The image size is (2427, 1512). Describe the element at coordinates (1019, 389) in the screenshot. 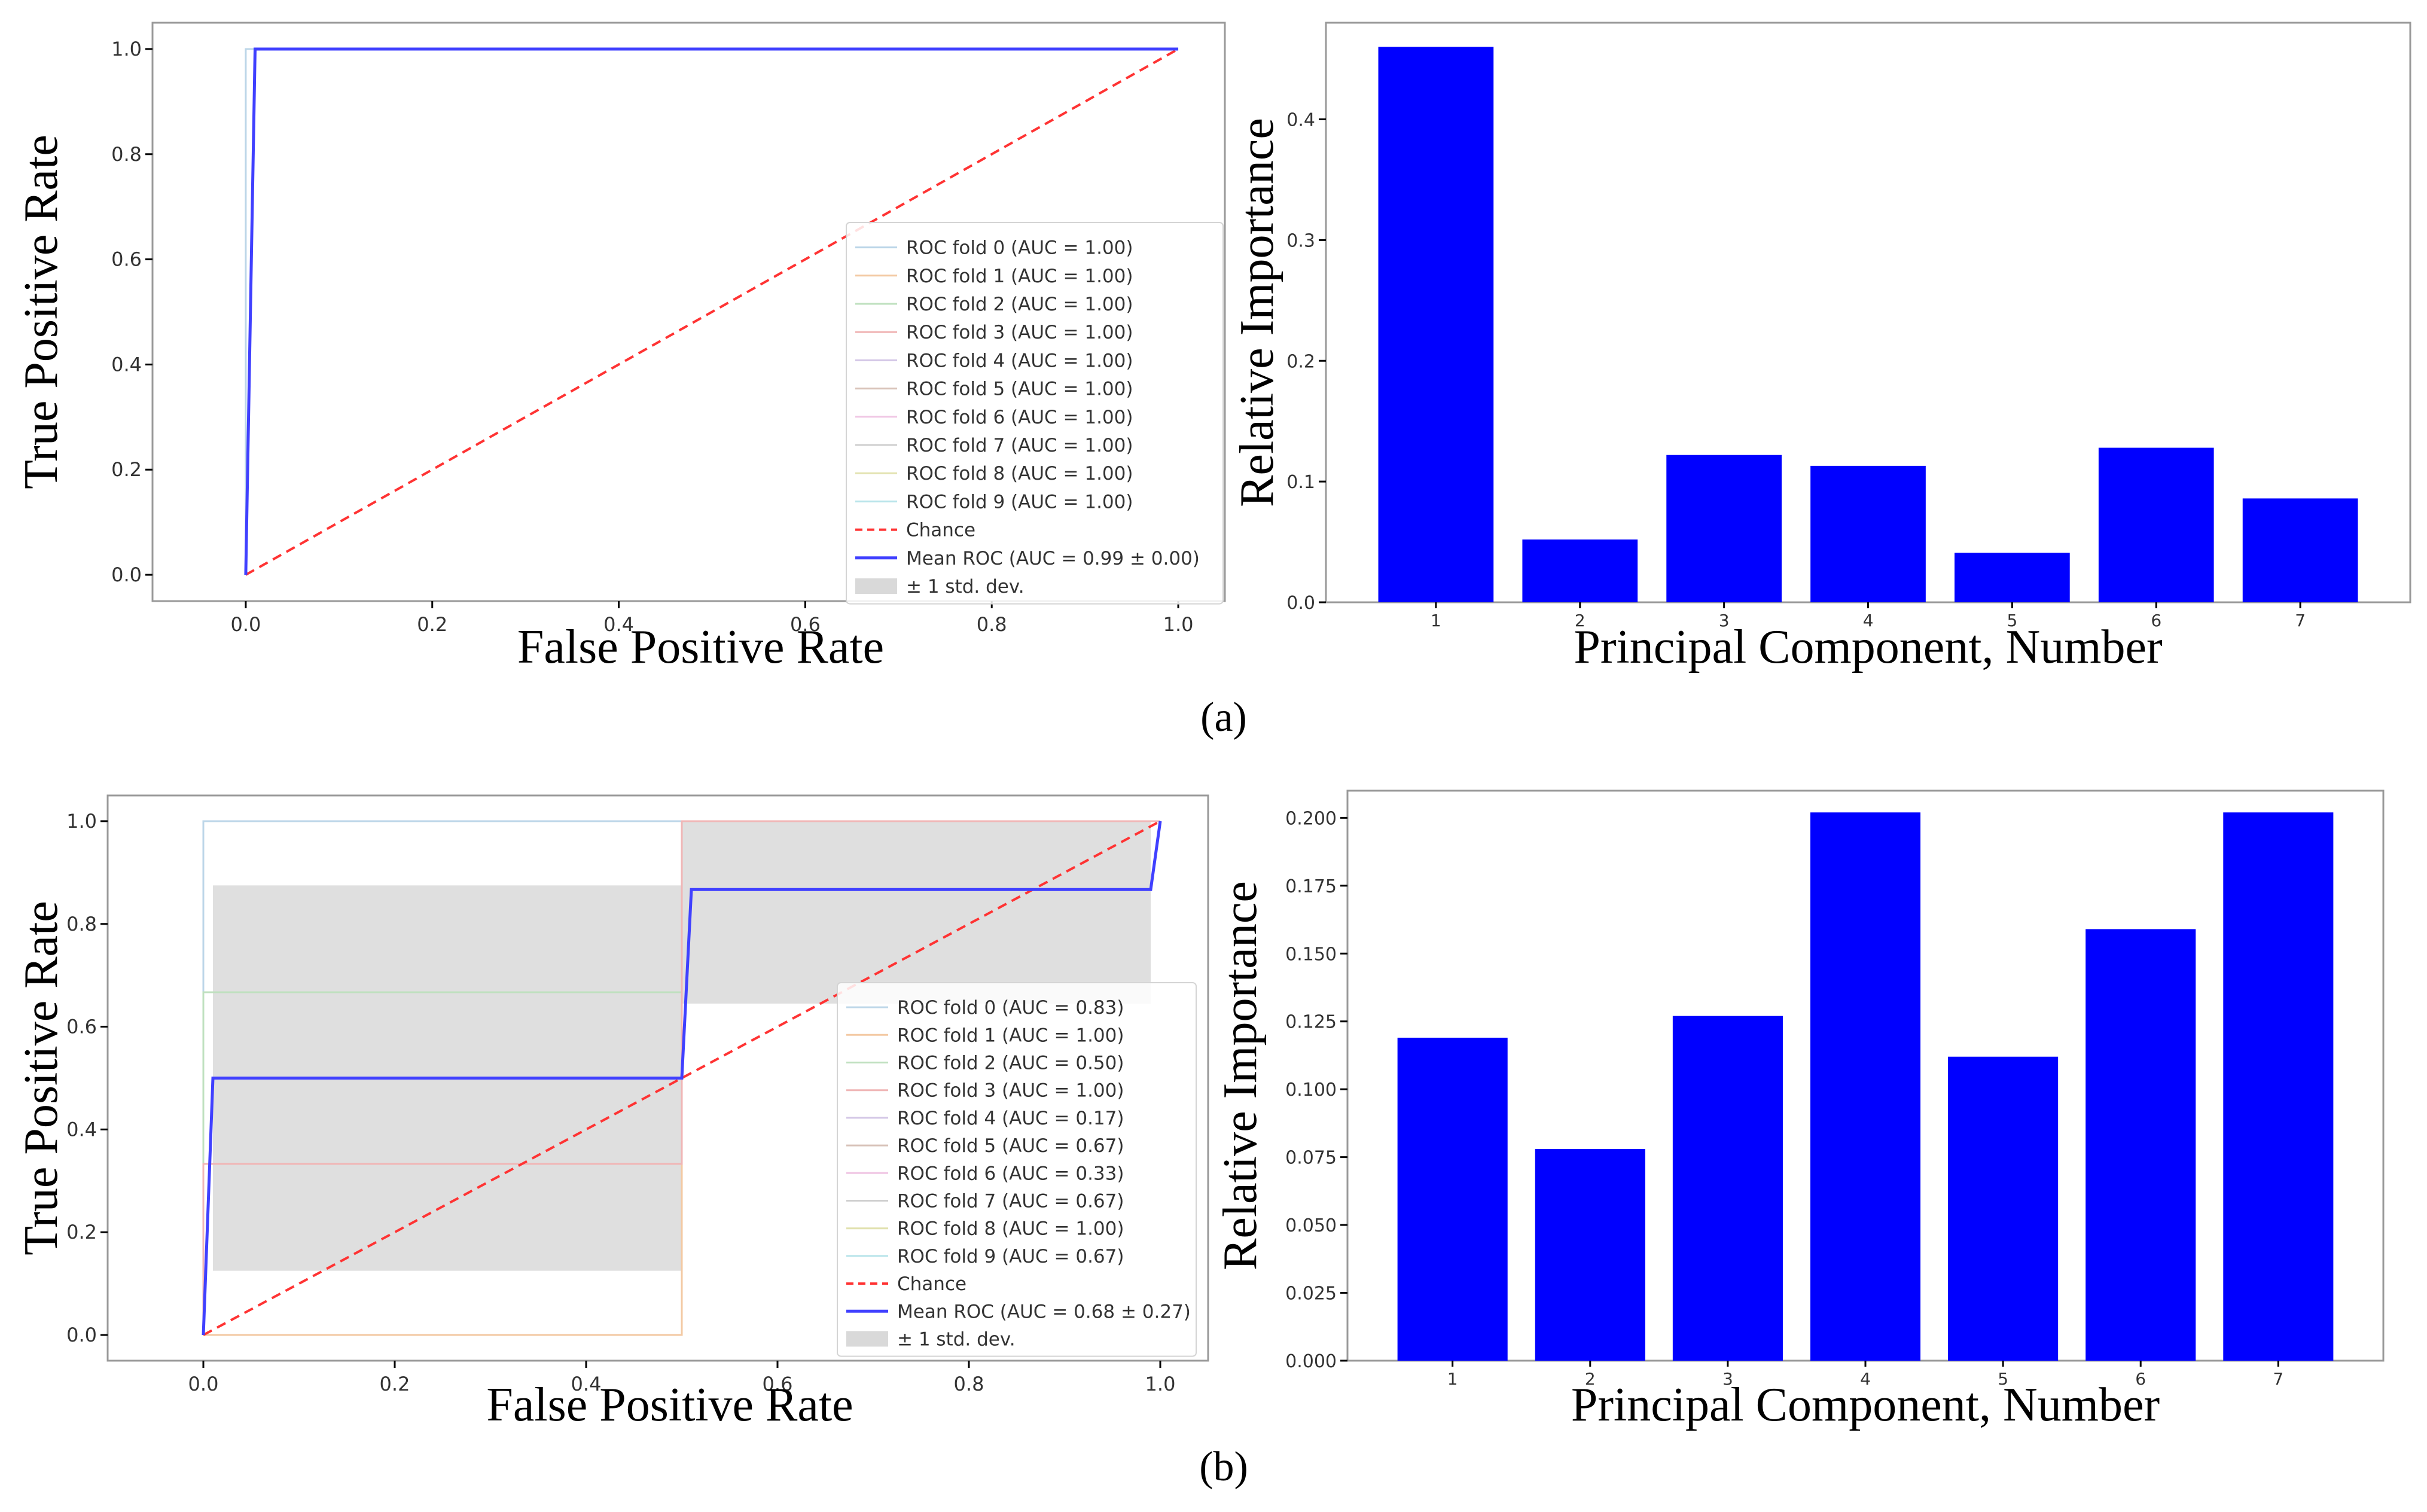

I see `legend-entry: ROC fold 5 (AUC = 1.00)` at that location.